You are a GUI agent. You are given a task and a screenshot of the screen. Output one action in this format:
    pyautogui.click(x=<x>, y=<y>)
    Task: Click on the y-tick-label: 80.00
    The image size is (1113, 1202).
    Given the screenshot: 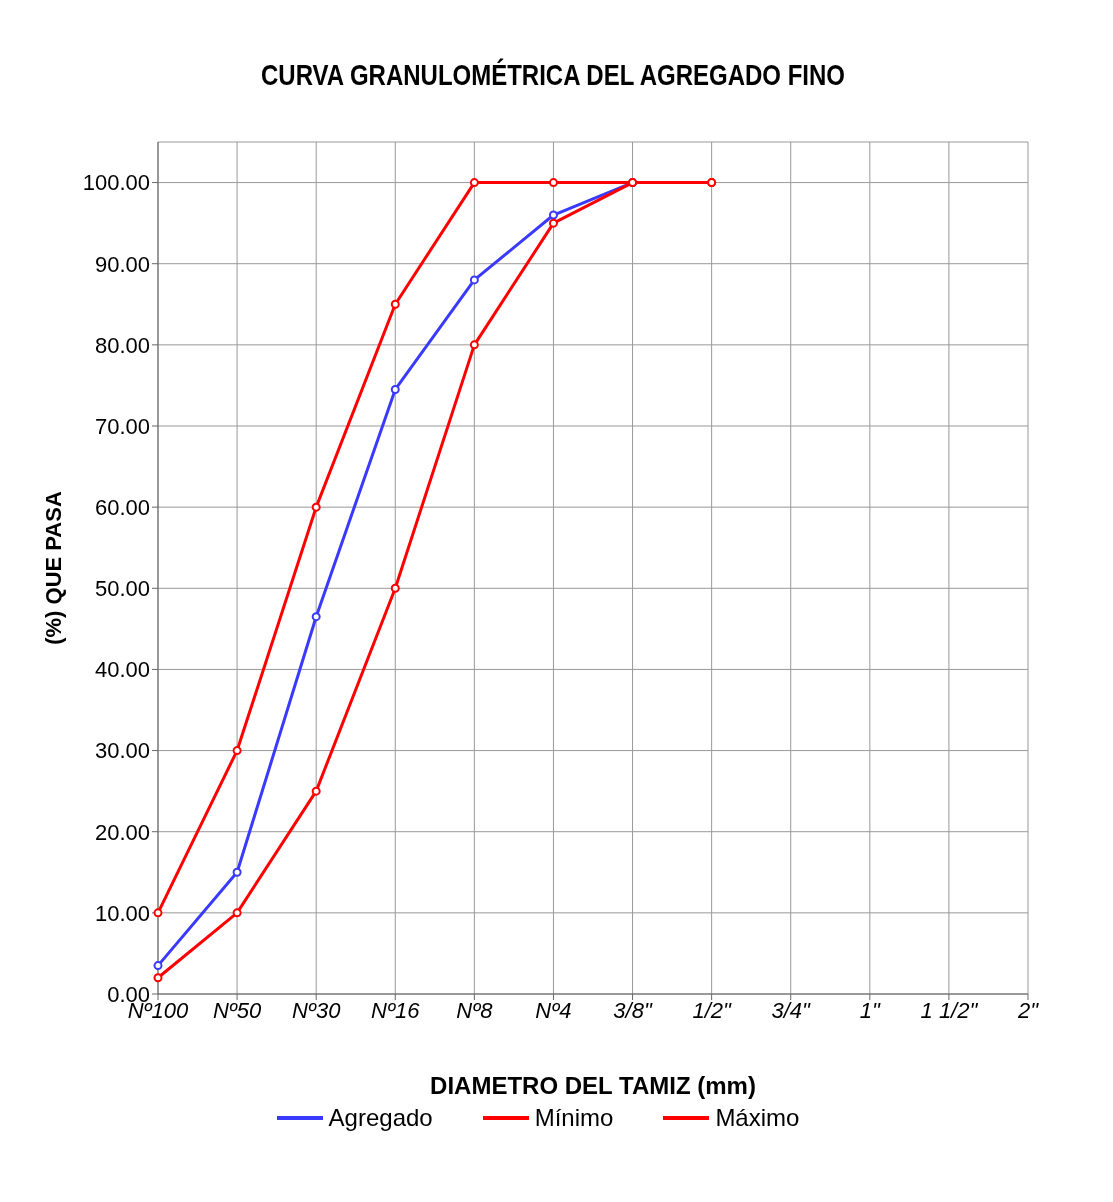 What is the action you would take?
    pyautogui.click(x=122, y=345)
    